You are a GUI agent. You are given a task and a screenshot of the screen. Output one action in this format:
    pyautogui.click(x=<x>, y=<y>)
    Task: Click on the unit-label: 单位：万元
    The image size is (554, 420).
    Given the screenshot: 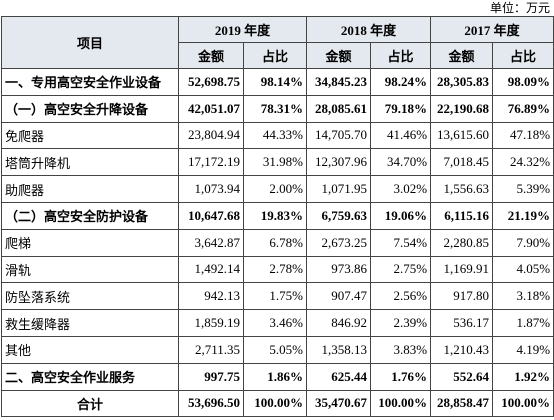 What is the action you would take?
    pyautogui.click(x=519, y=8)
    